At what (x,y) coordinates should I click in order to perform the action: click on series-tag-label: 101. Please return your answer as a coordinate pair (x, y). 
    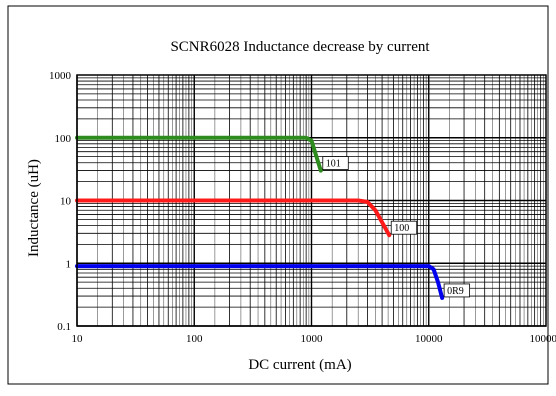
    Looking at the image, I should click on (333, 164).